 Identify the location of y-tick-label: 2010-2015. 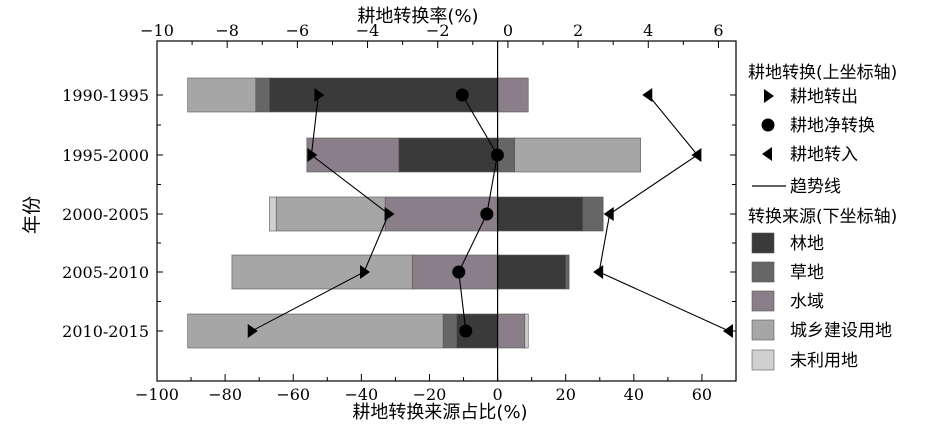
(105, 331).